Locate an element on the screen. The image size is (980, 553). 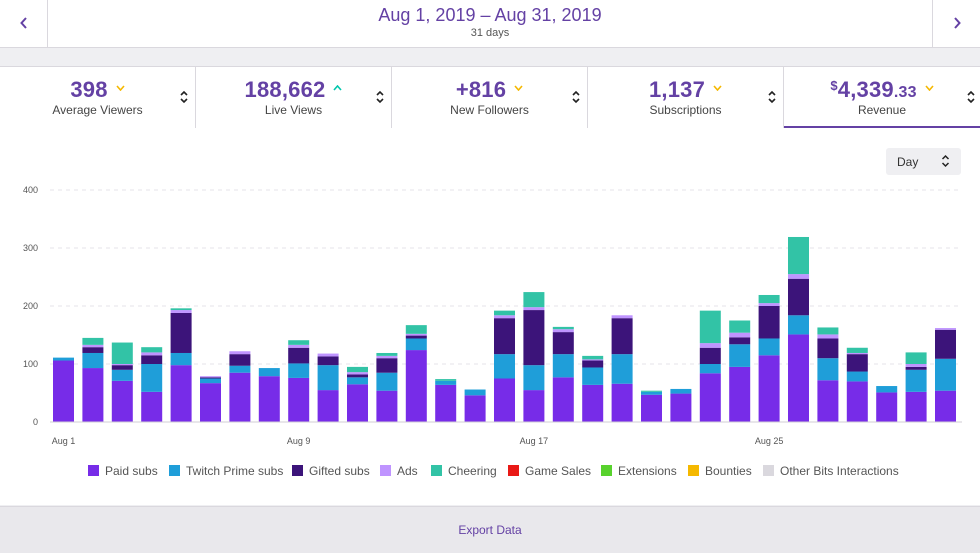
legend-item-game-sales: Game Sales is located at coordinates (549, 471).